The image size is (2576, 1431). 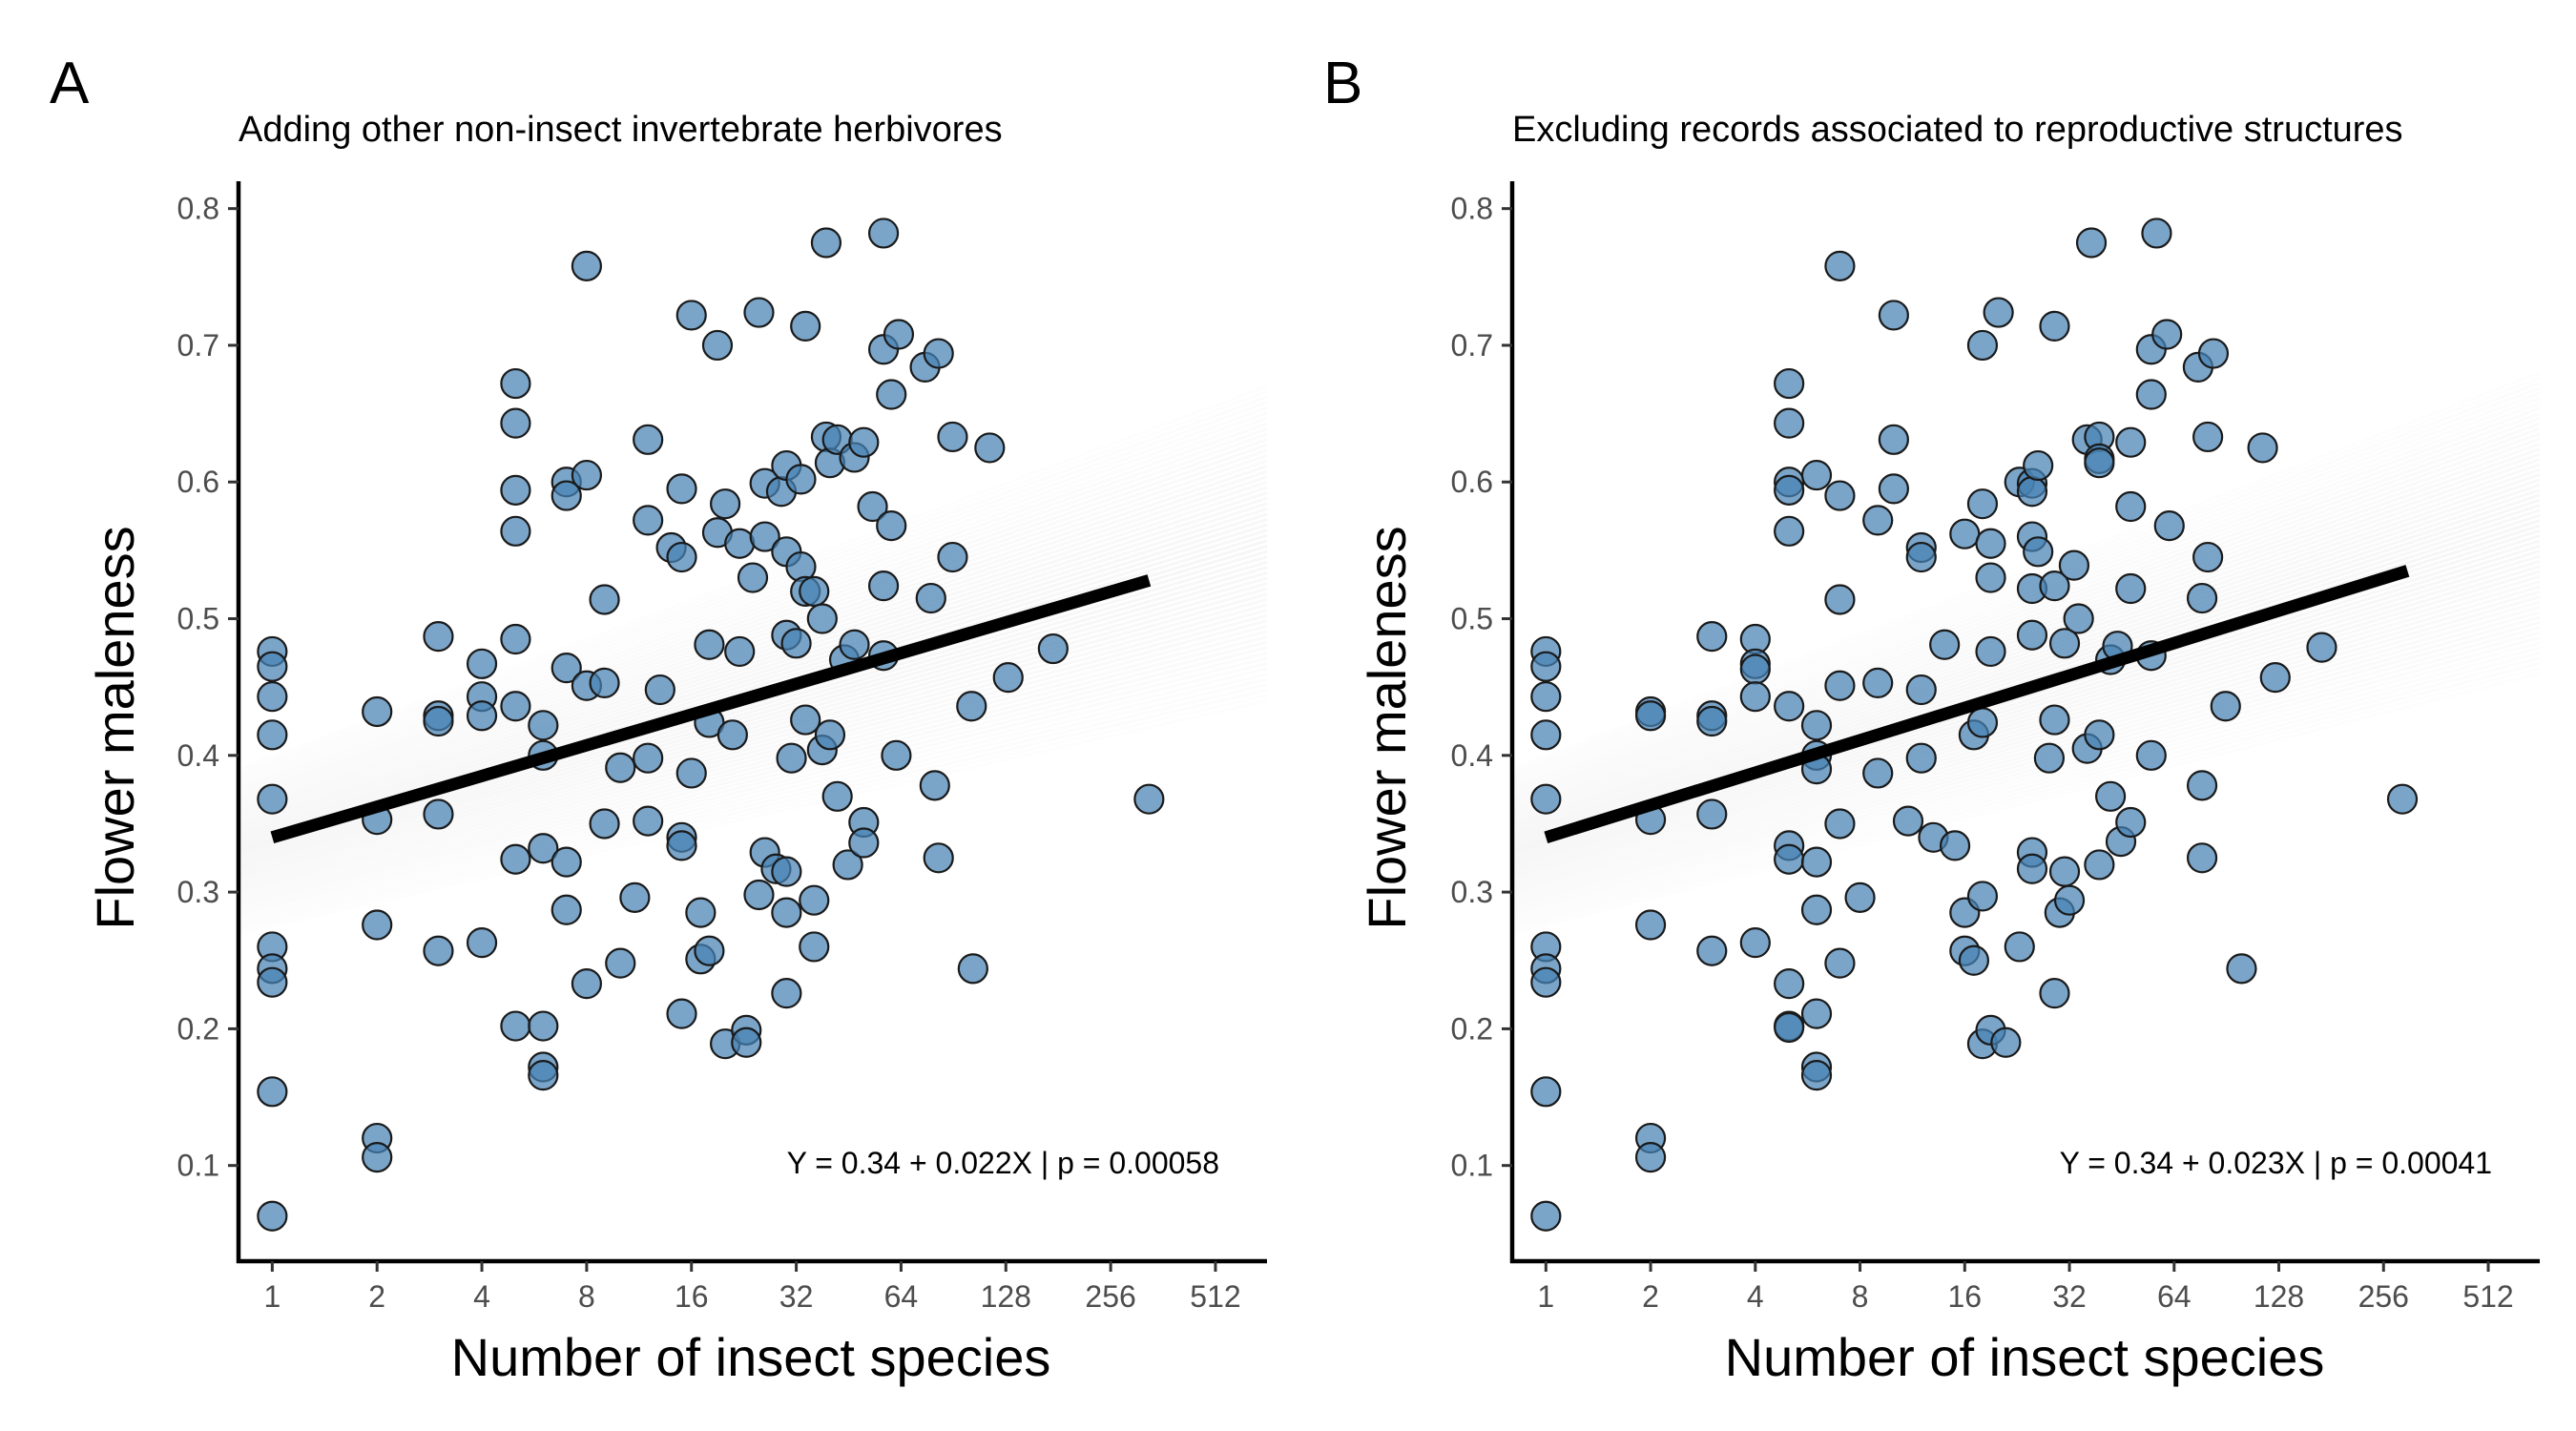 I want to click on panel-b-x-tick-label: 16, so click(x=1965, y=1296).